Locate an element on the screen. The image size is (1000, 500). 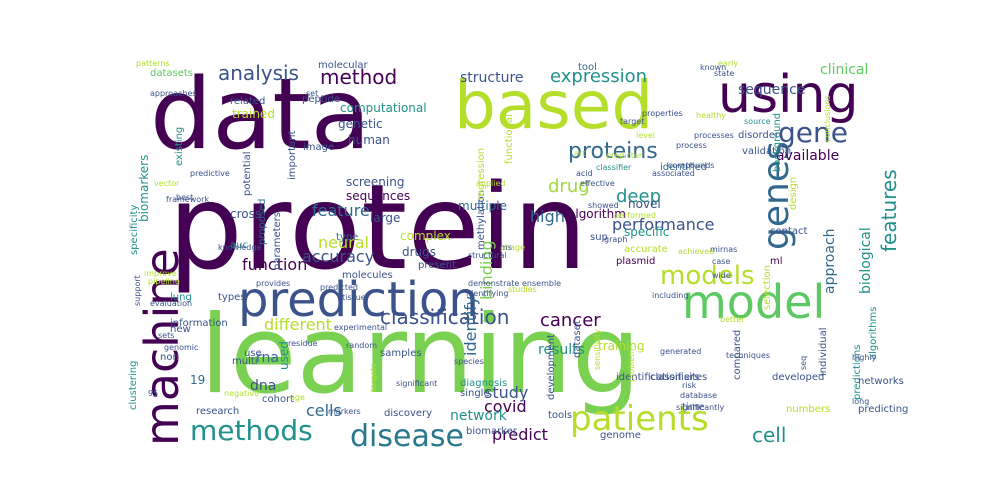
word-type: type is located at coordinates (347, 237).